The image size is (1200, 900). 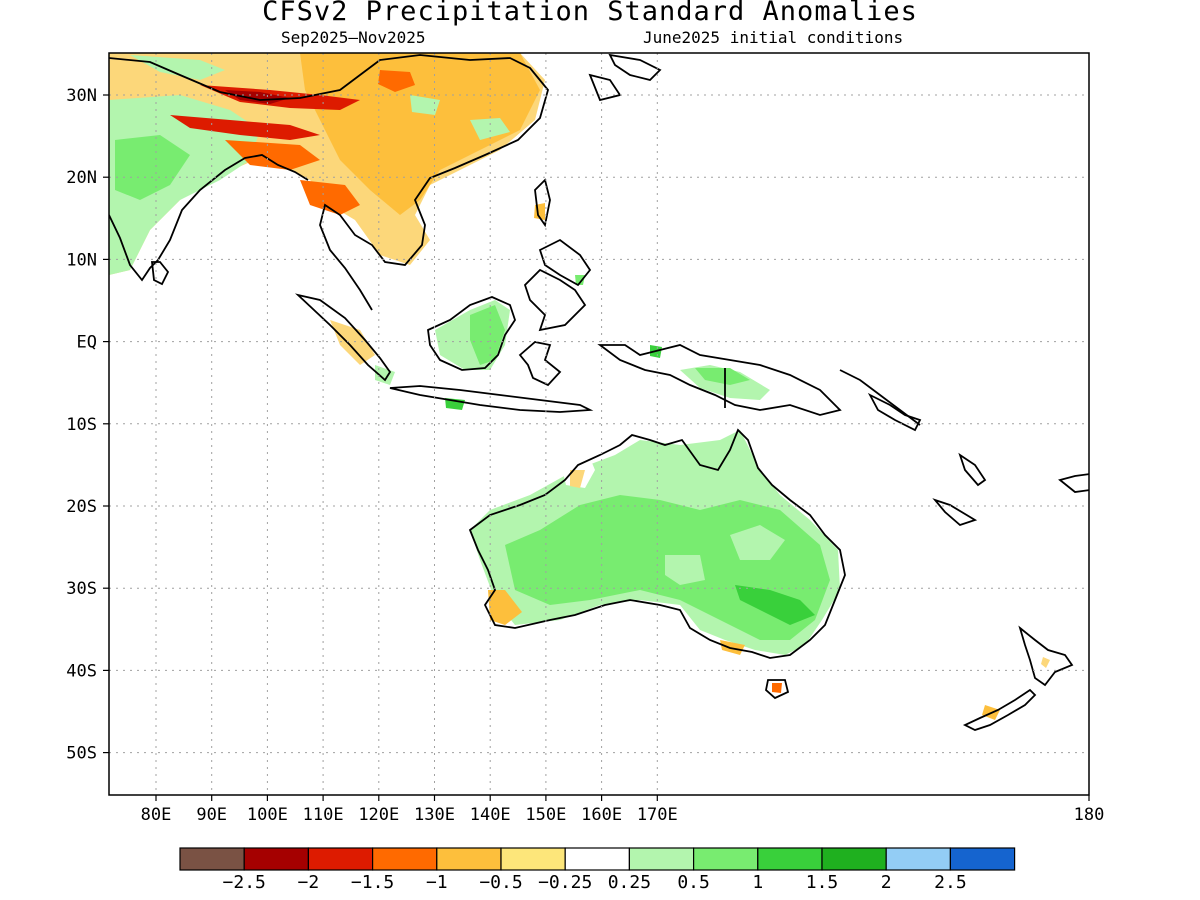 What do you see at coordinates (309, 882) in the screenshot?
I see `colorbar-label: −2` at bounding box center [309, 882].